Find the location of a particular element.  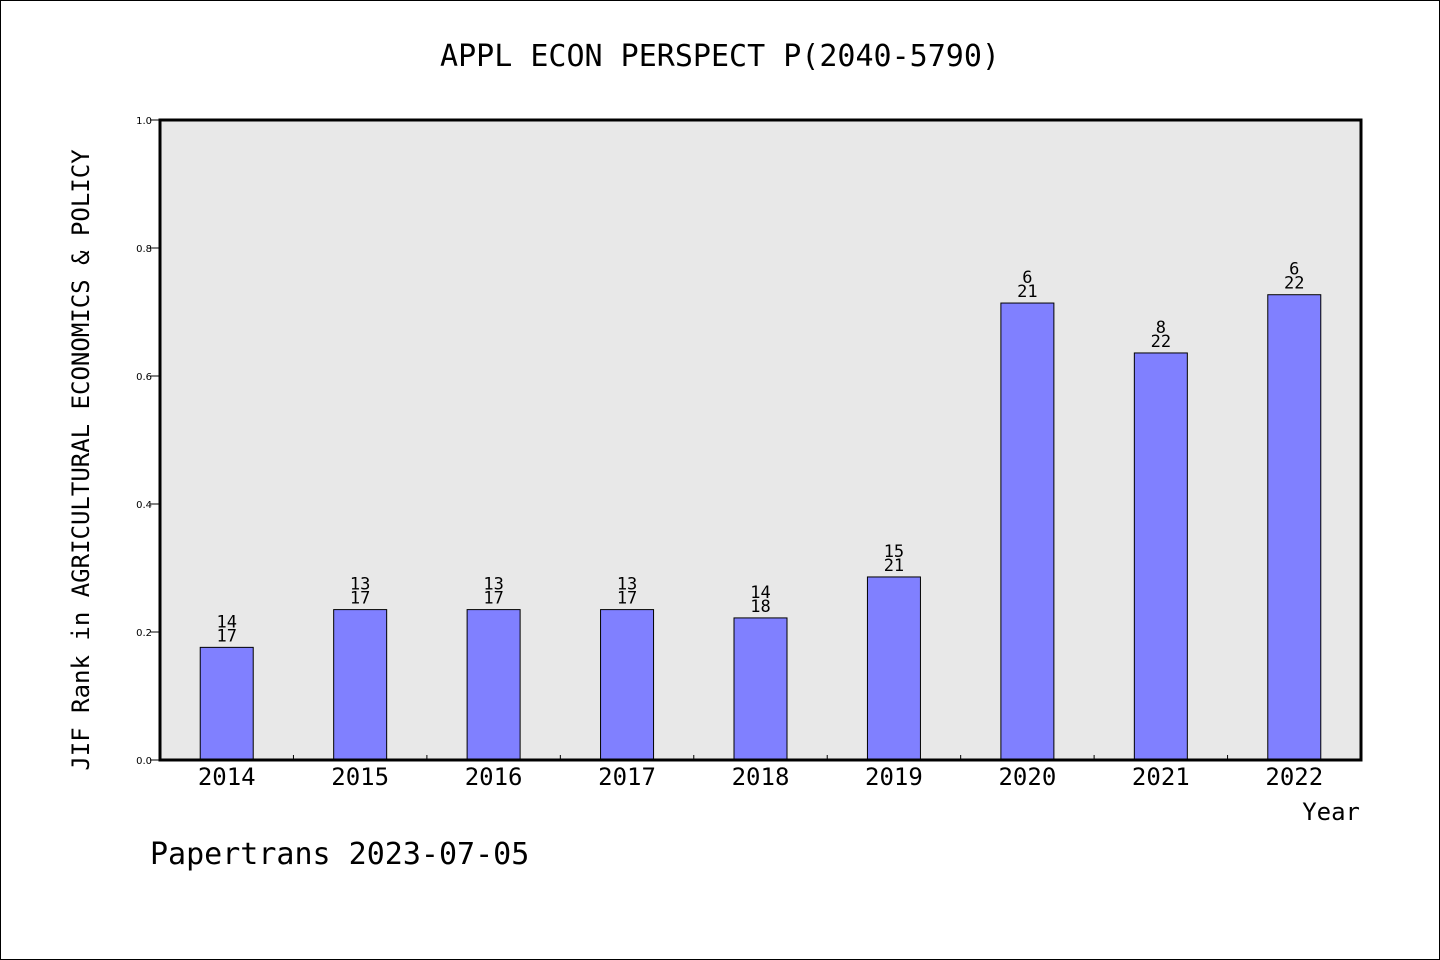

chart-title: APPL ECON PERSPECT P(2040-5790) is located at coordinates (720, 56).